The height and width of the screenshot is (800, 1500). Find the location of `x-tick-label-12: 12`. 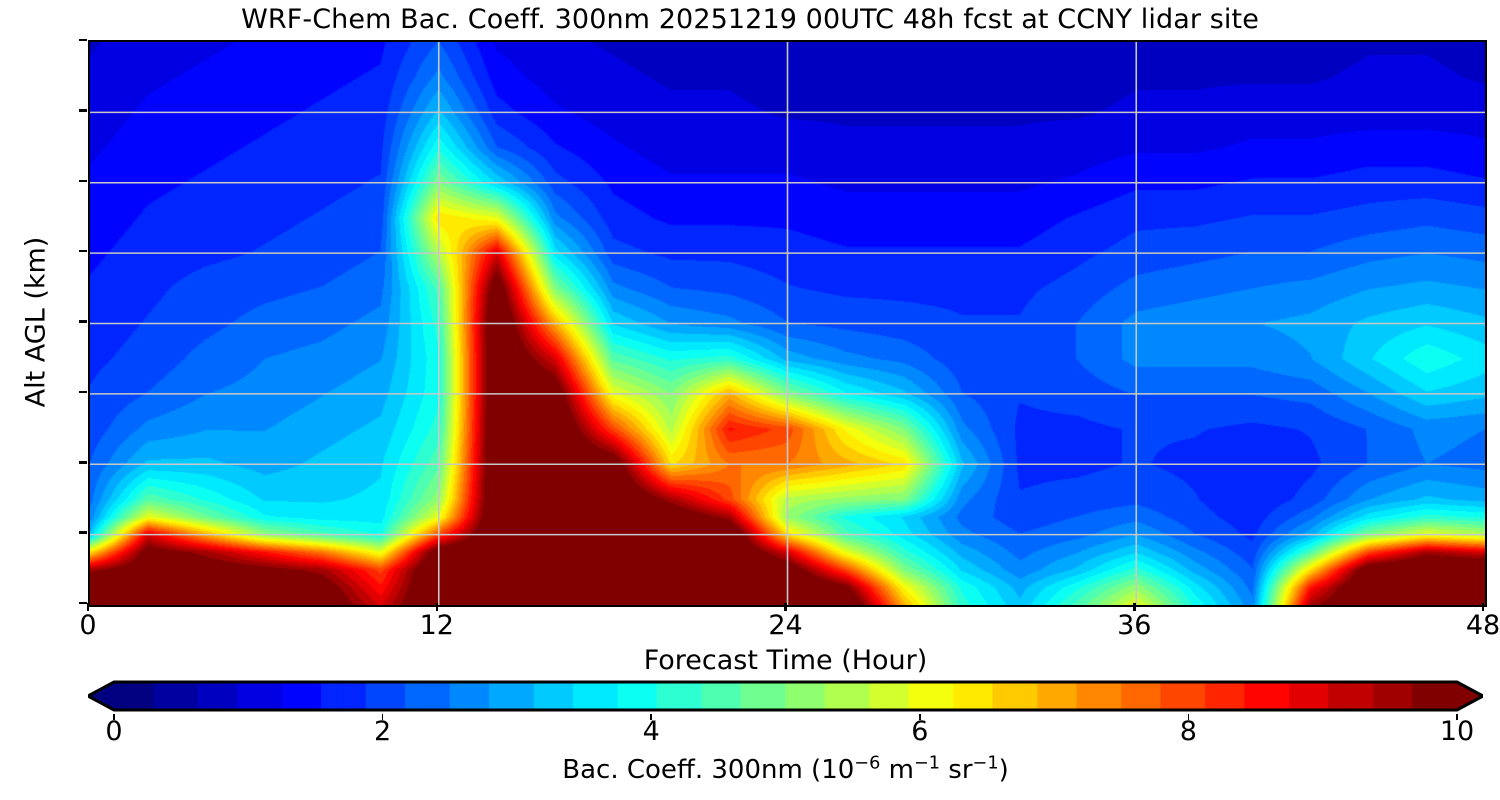

x-tick-label-12: 12 is located at coordinates (436, 625).